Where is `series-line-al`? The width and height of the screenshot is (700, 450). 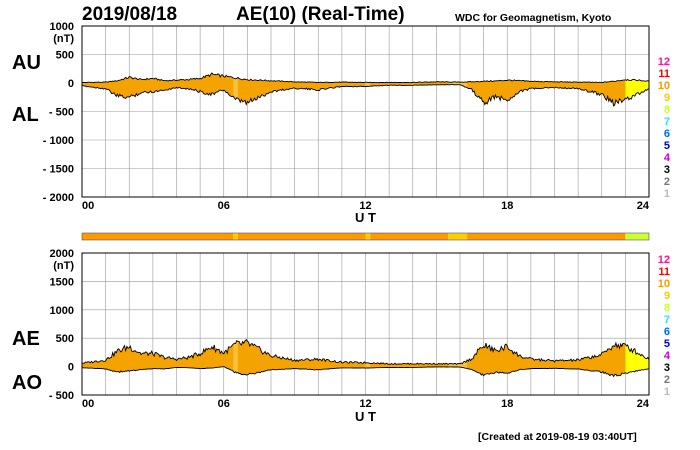
series-line-al is located at coordinates (365, 95).